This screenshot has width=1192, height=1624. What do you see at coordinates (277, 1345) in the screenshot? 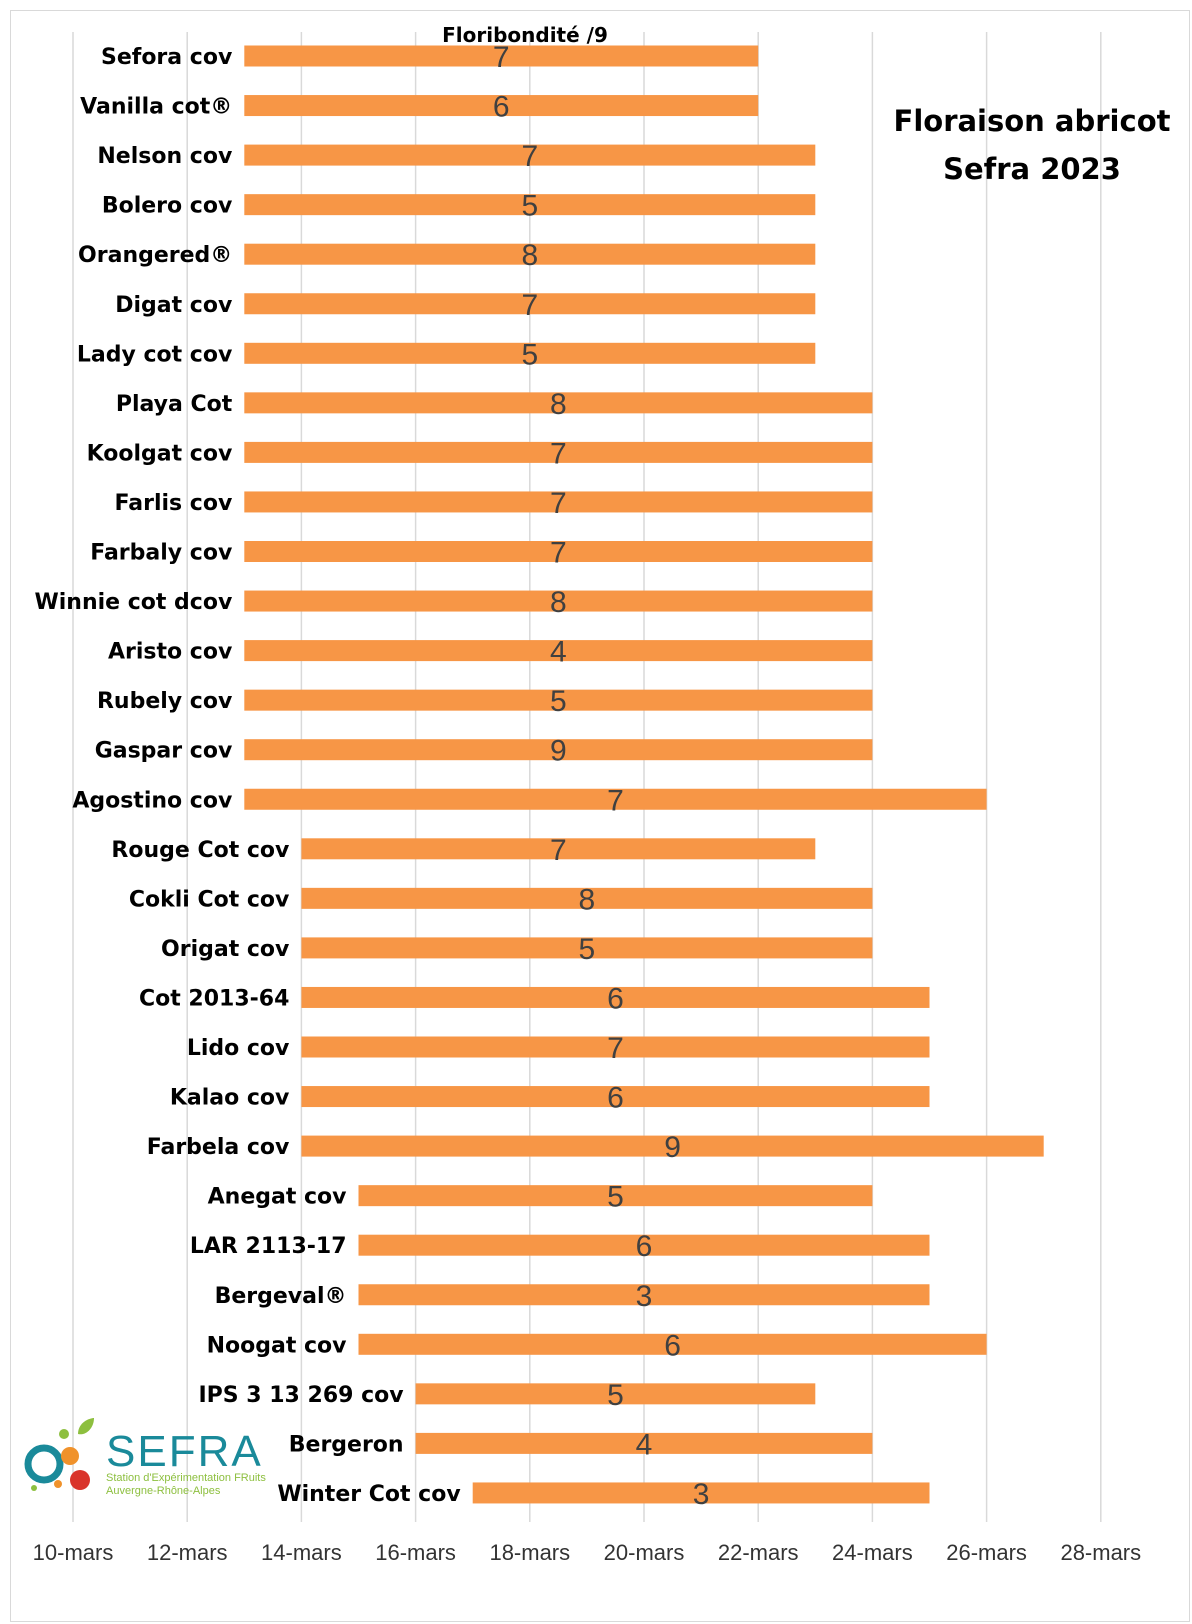
I see `category-label: Noogat cov` at bounding box center [277, 1345].